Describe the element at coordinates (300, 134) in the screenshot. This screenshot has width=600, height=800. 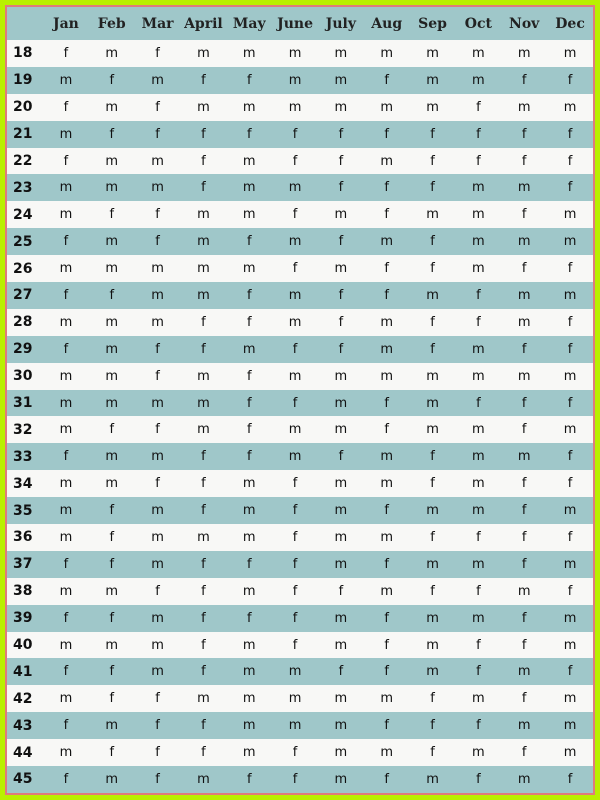
I see `table-row: 21 m f f f f f f f f f f f` at that location.